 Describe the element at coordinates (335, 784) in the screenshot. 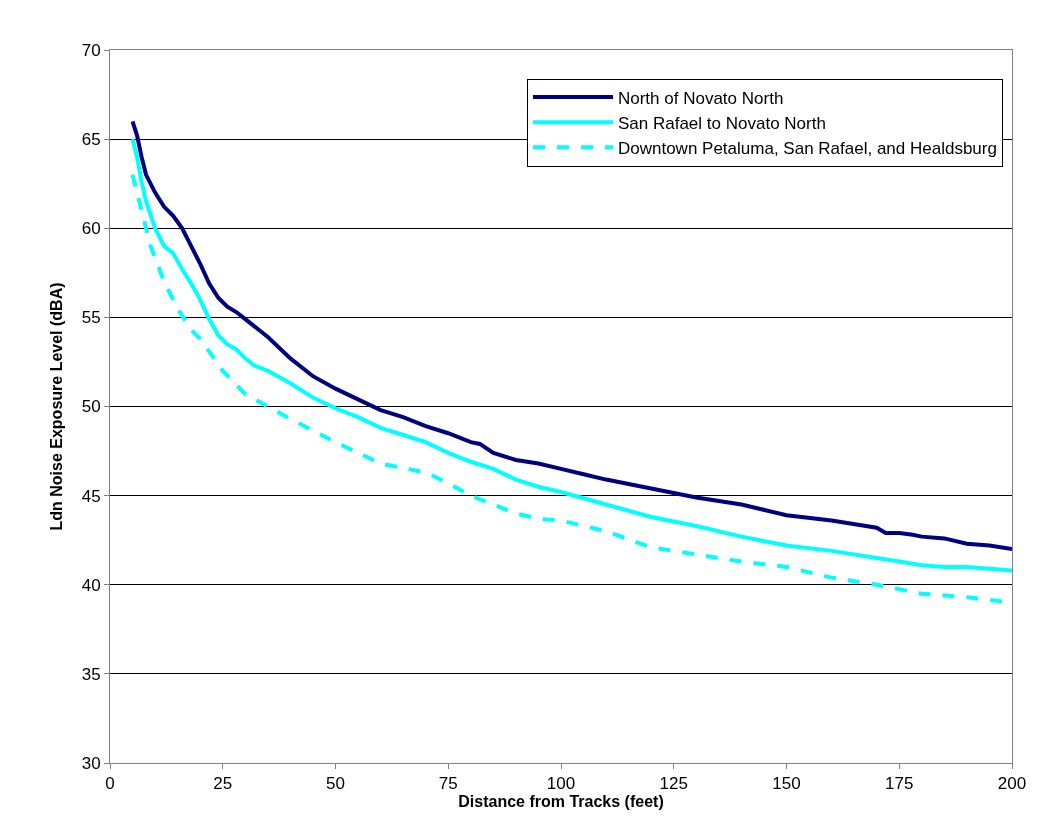

I see `x-tick-label: 50` at that location.